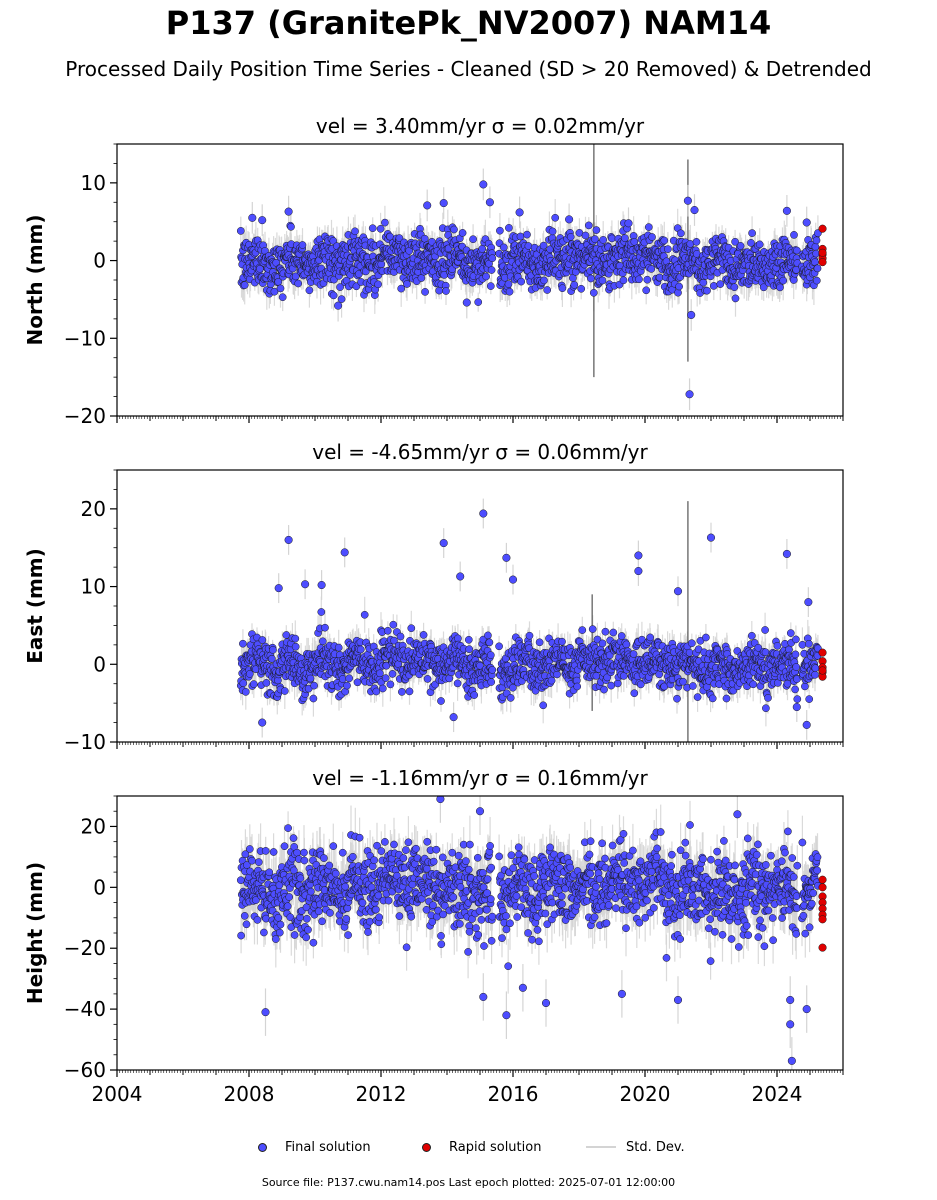  What do you see at coordinates (480, 126) in the screenshot?
I see `panel-title: vel = 3.40mm/yr σ = 0.02mm/yr` at bounding box center [480, 126].